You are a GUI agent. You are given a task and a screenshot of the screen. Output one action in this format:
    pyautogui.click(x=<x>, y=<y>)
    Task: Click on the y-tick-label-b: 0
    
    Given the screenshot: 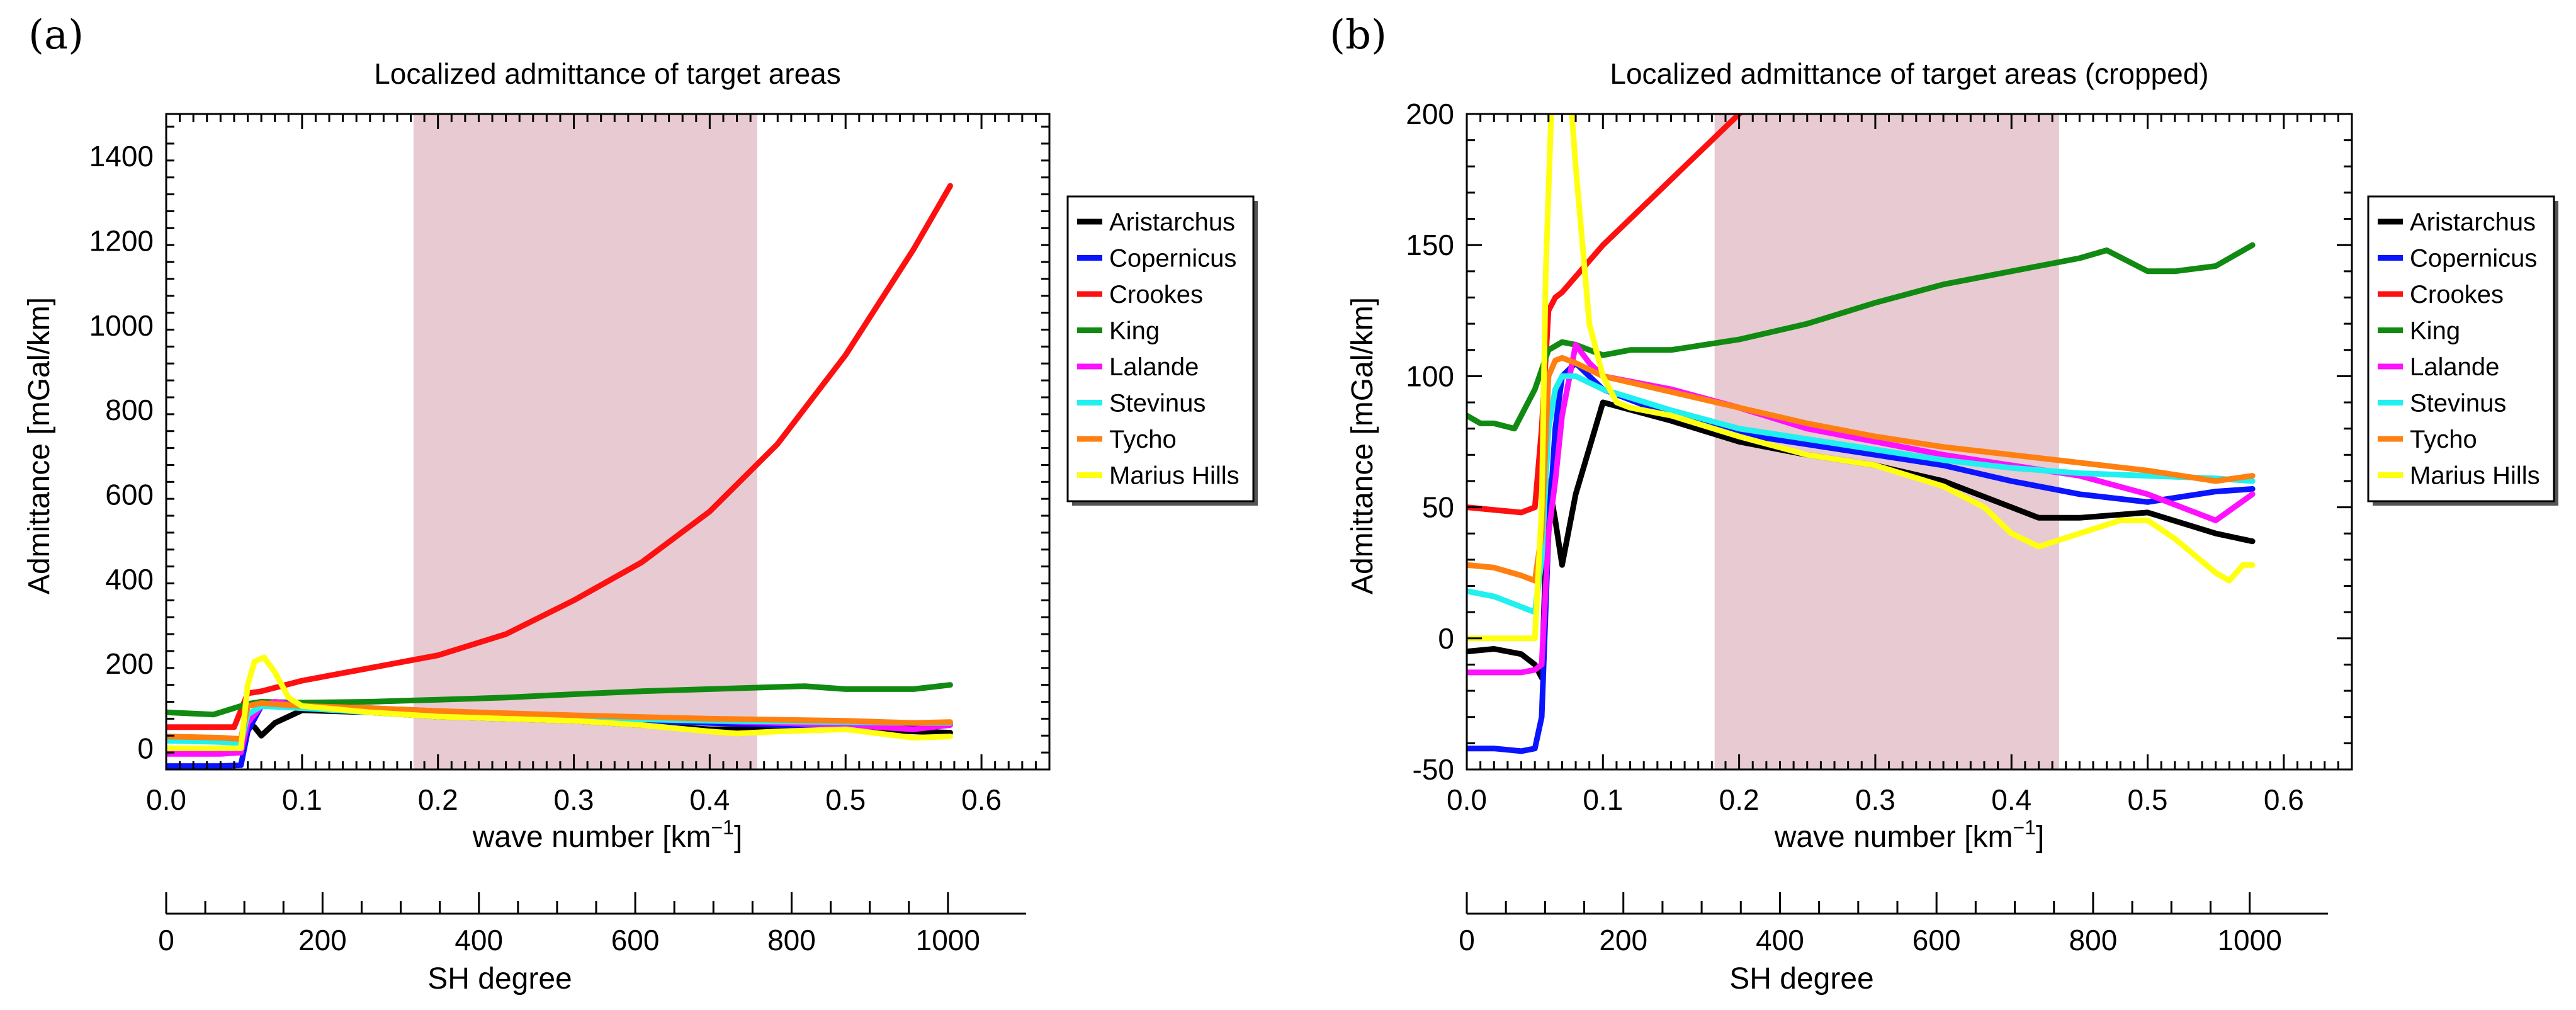 What is the action you would take?
    pyautogui.click(x=1446, y=638)
    